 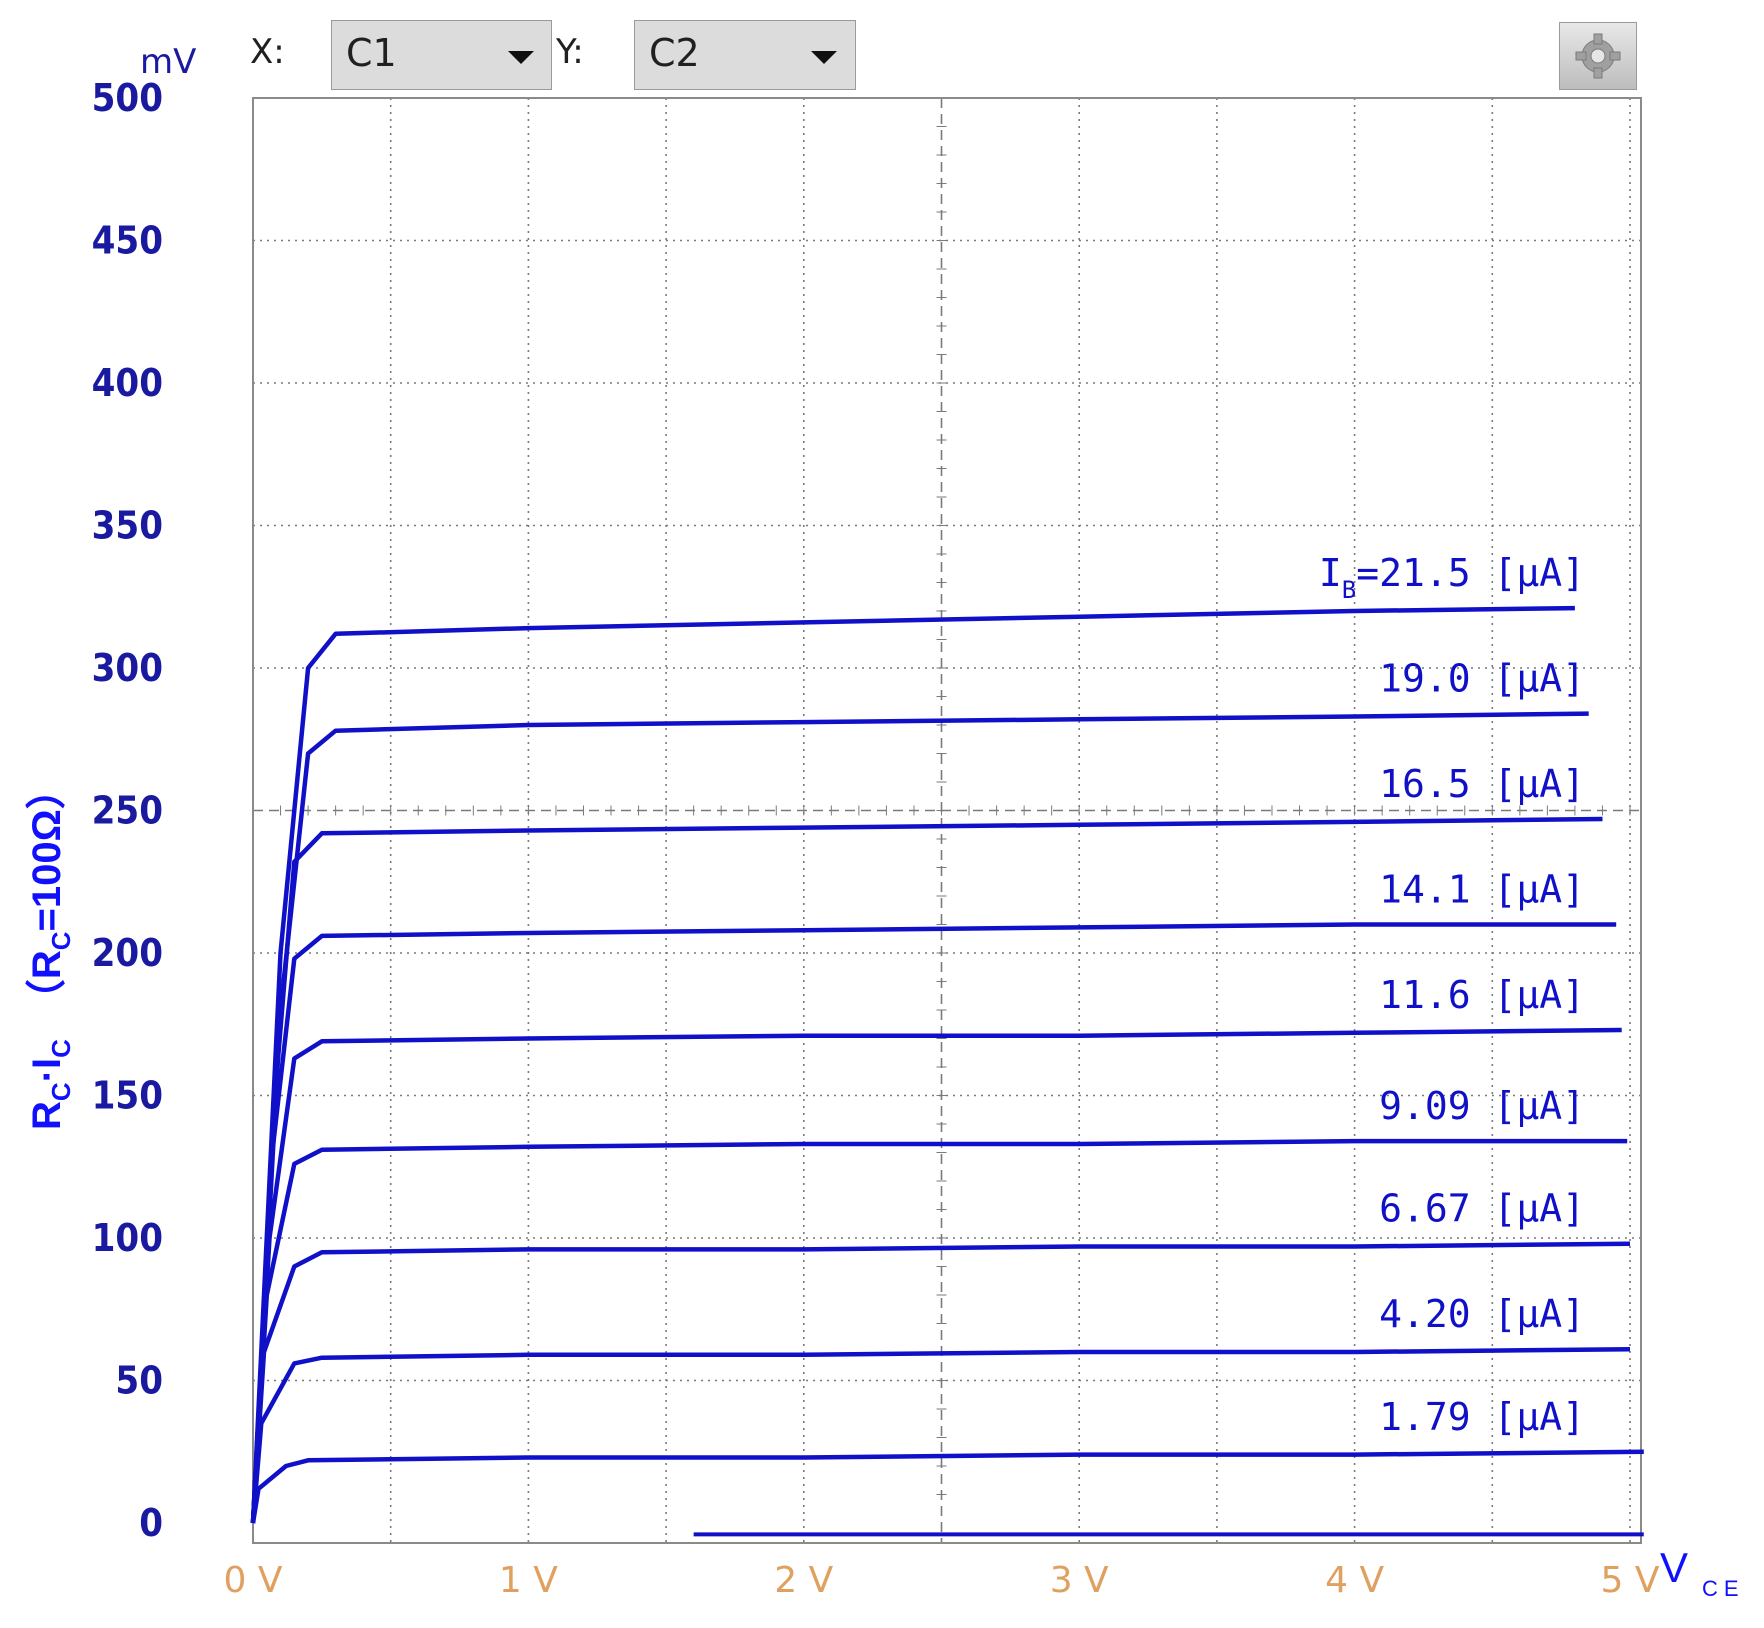 I want to click on x-select-label: X:, so click(x=267, y=52).